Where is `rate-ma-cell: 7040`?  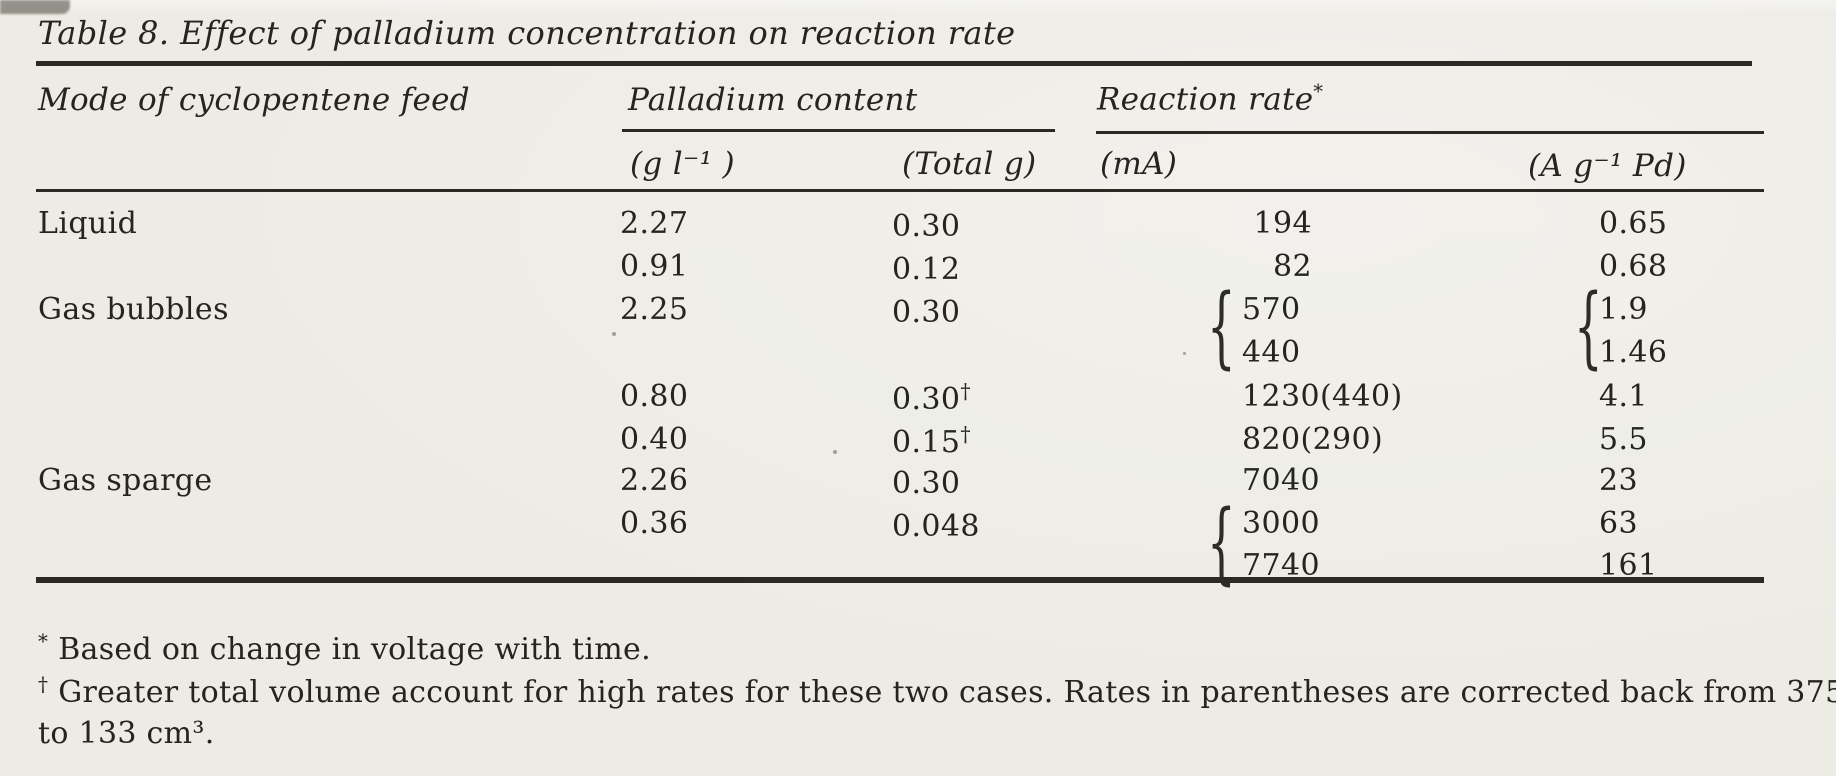 rate-ma-cell: 7040 is located at coordinates (1281, 480).